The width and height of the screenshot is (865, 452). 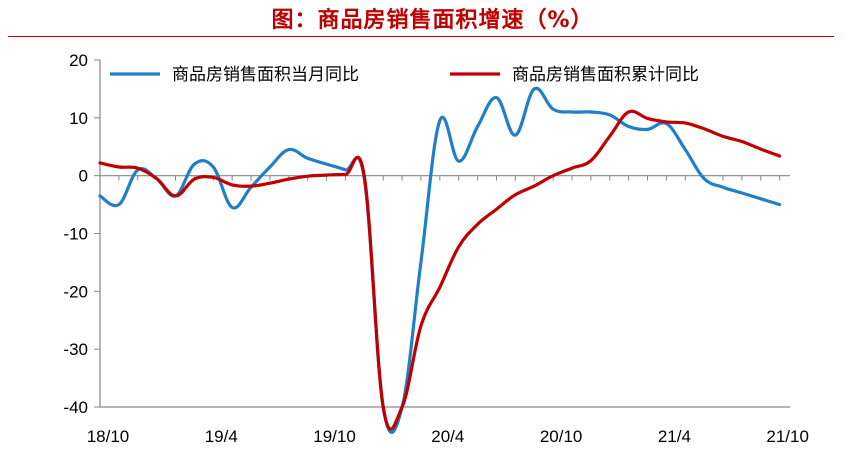 I want to click on y-tick-label: 0, so click(x=83, y=176).